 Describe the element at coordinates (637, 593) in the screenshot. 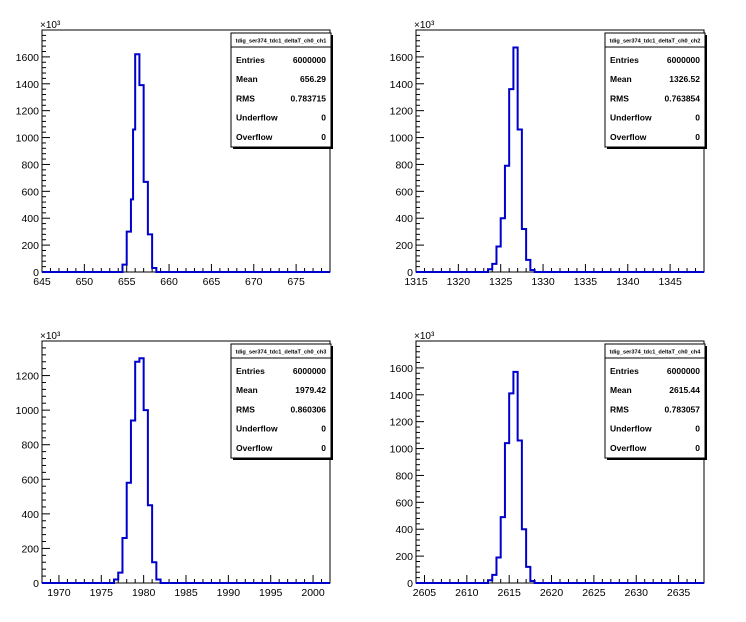

I see `x-tick-label: 2630` at that location.